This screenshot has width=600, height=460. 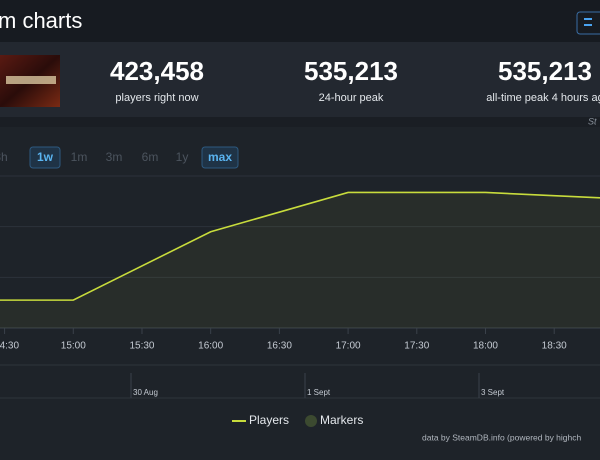 I want to click on x-tick-label: 16:30, so click(x=279, y=346).